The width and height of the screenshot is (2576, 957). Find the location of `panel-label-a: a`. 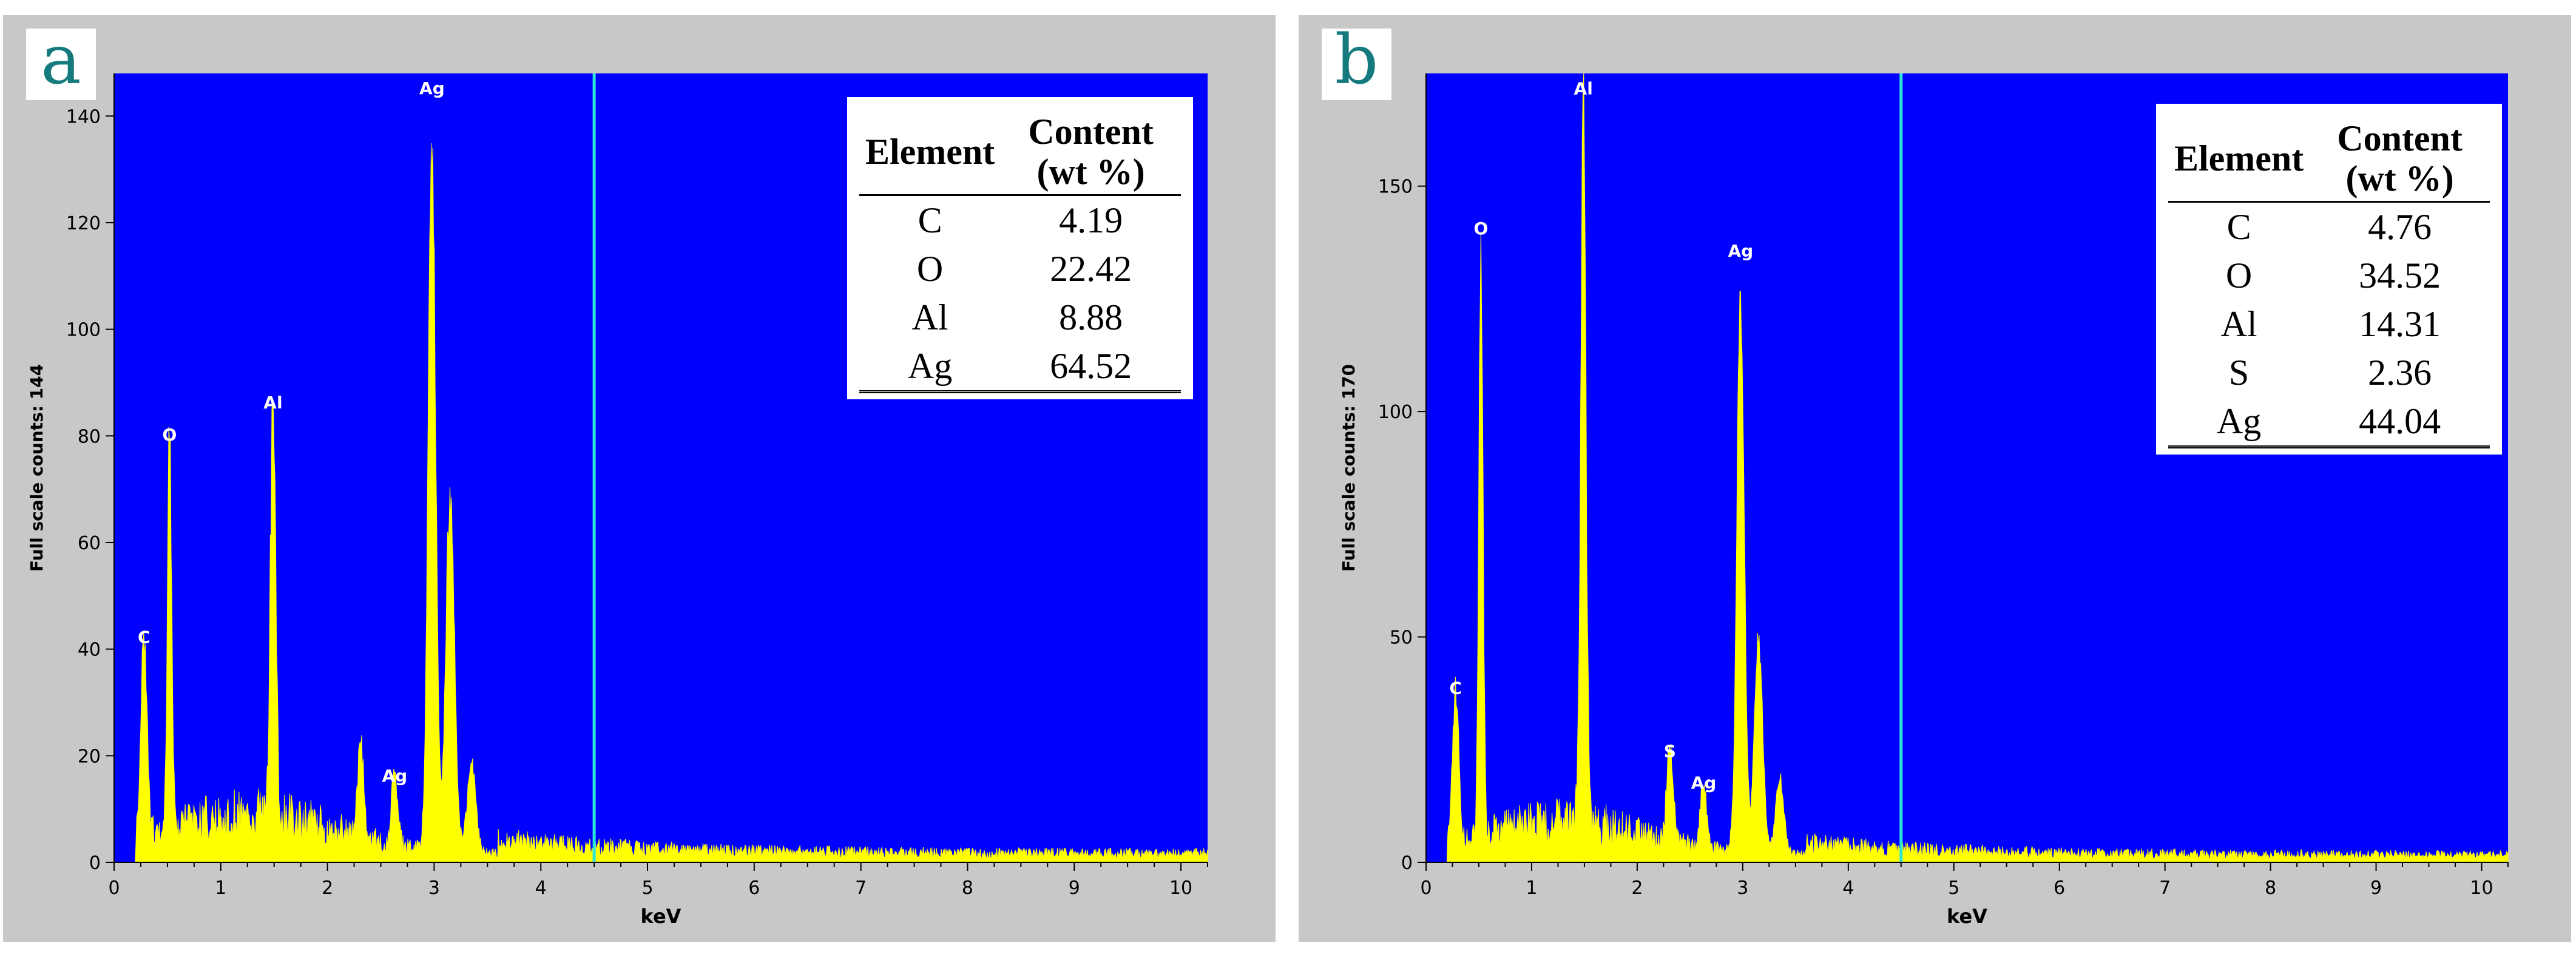

panel-label-a: a is located at coordinates (61, 63).